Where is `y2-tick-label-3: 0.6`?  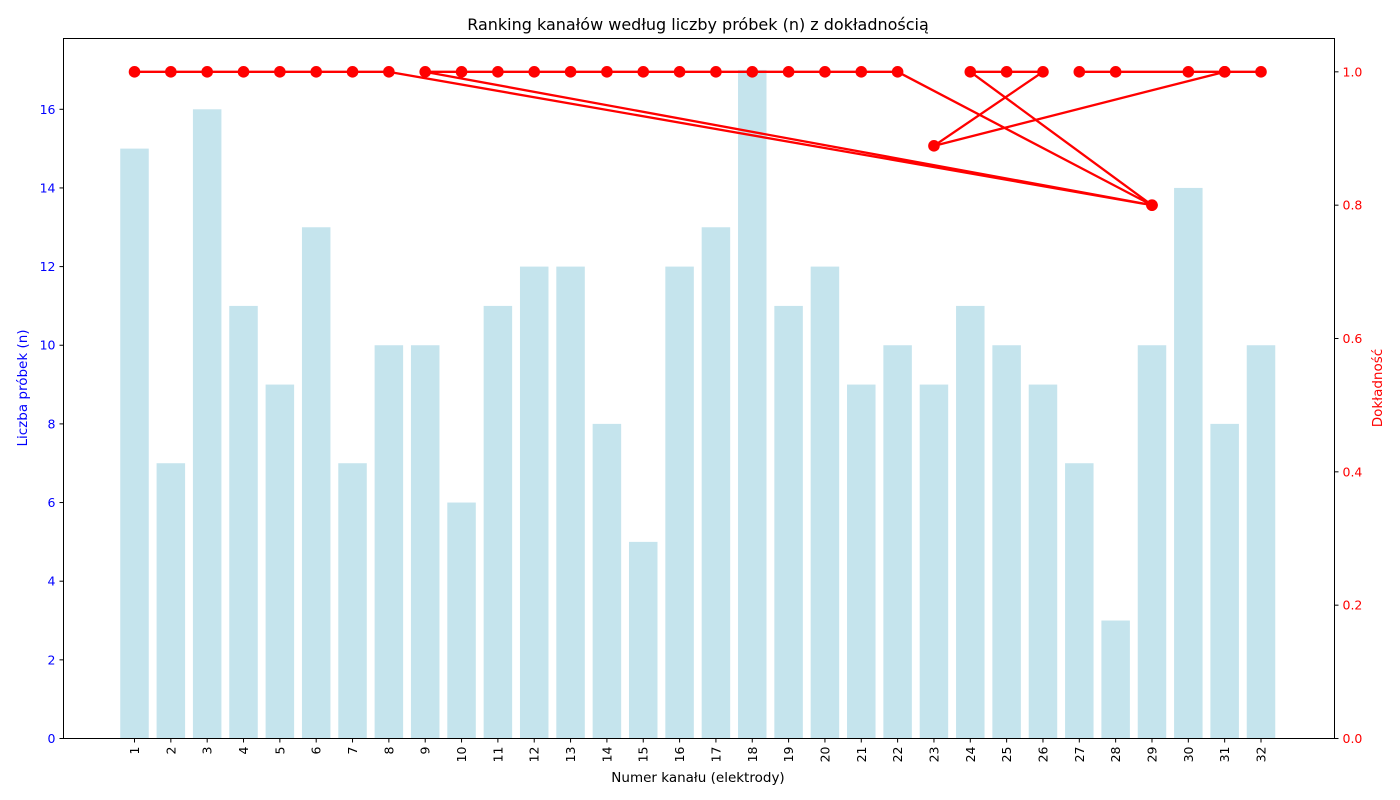 y2-tick-label-3: 0.6 is located at coordinates (1353, 338).